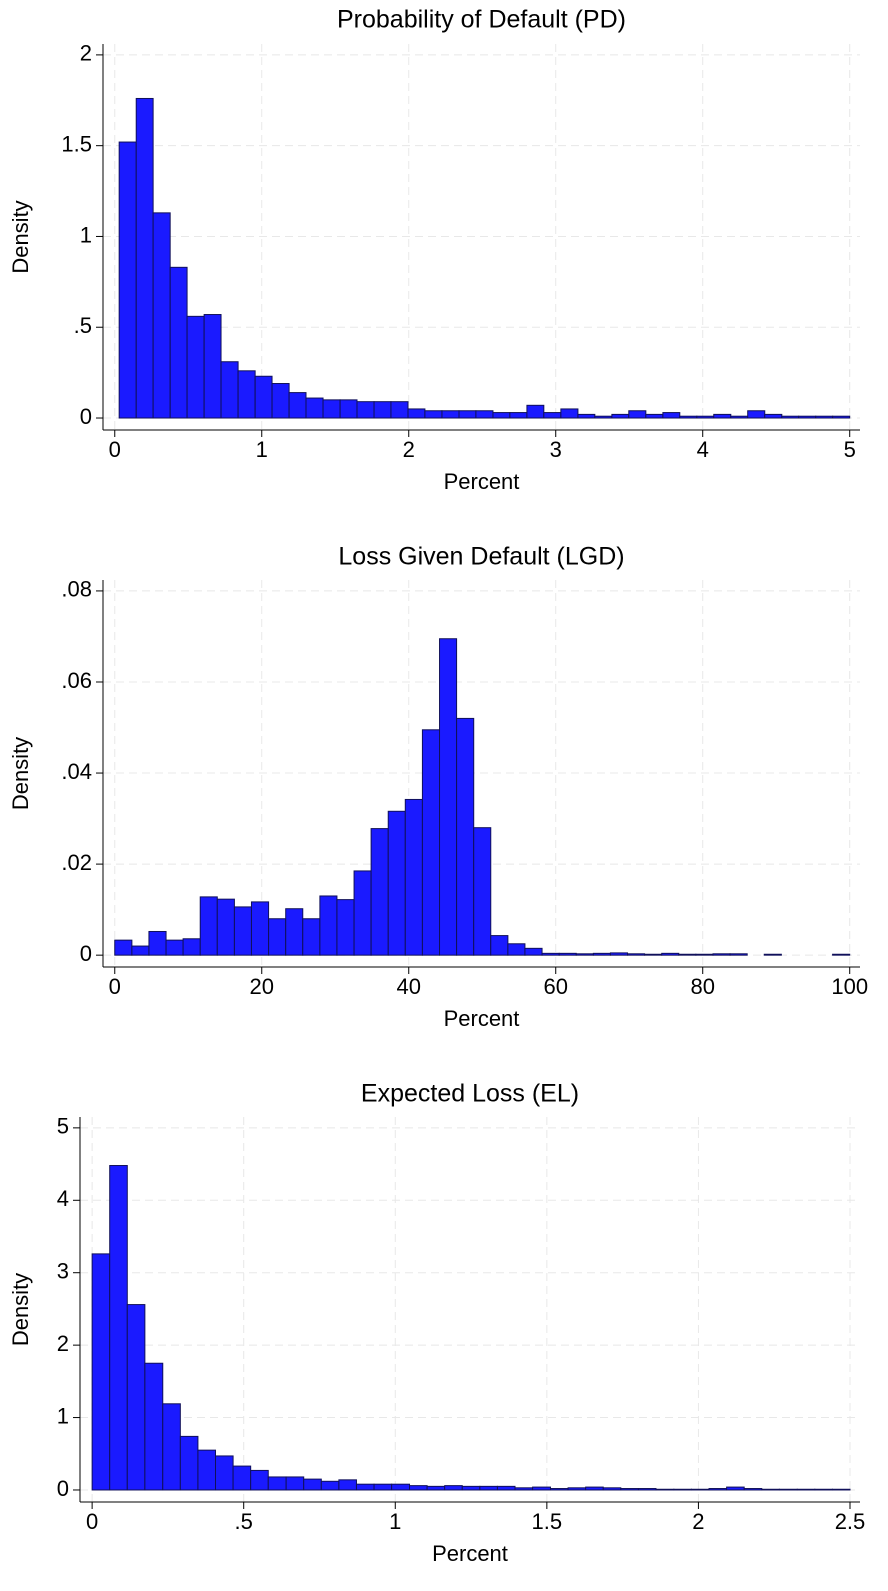 The width and height of the screenshot is (888, 1591). Describe the element at coordinates (395, 1521) in the screenshot. I see `x-tick-label: 1` at that location.